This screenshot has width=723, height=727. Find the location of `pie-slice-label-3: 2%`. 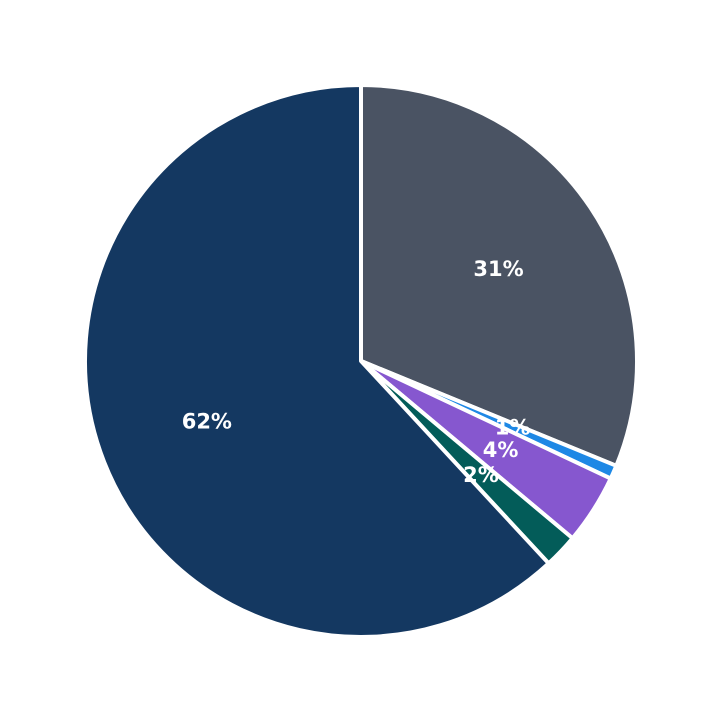

pie-slice-label-3: 2% is located at coordinates (481, 475).